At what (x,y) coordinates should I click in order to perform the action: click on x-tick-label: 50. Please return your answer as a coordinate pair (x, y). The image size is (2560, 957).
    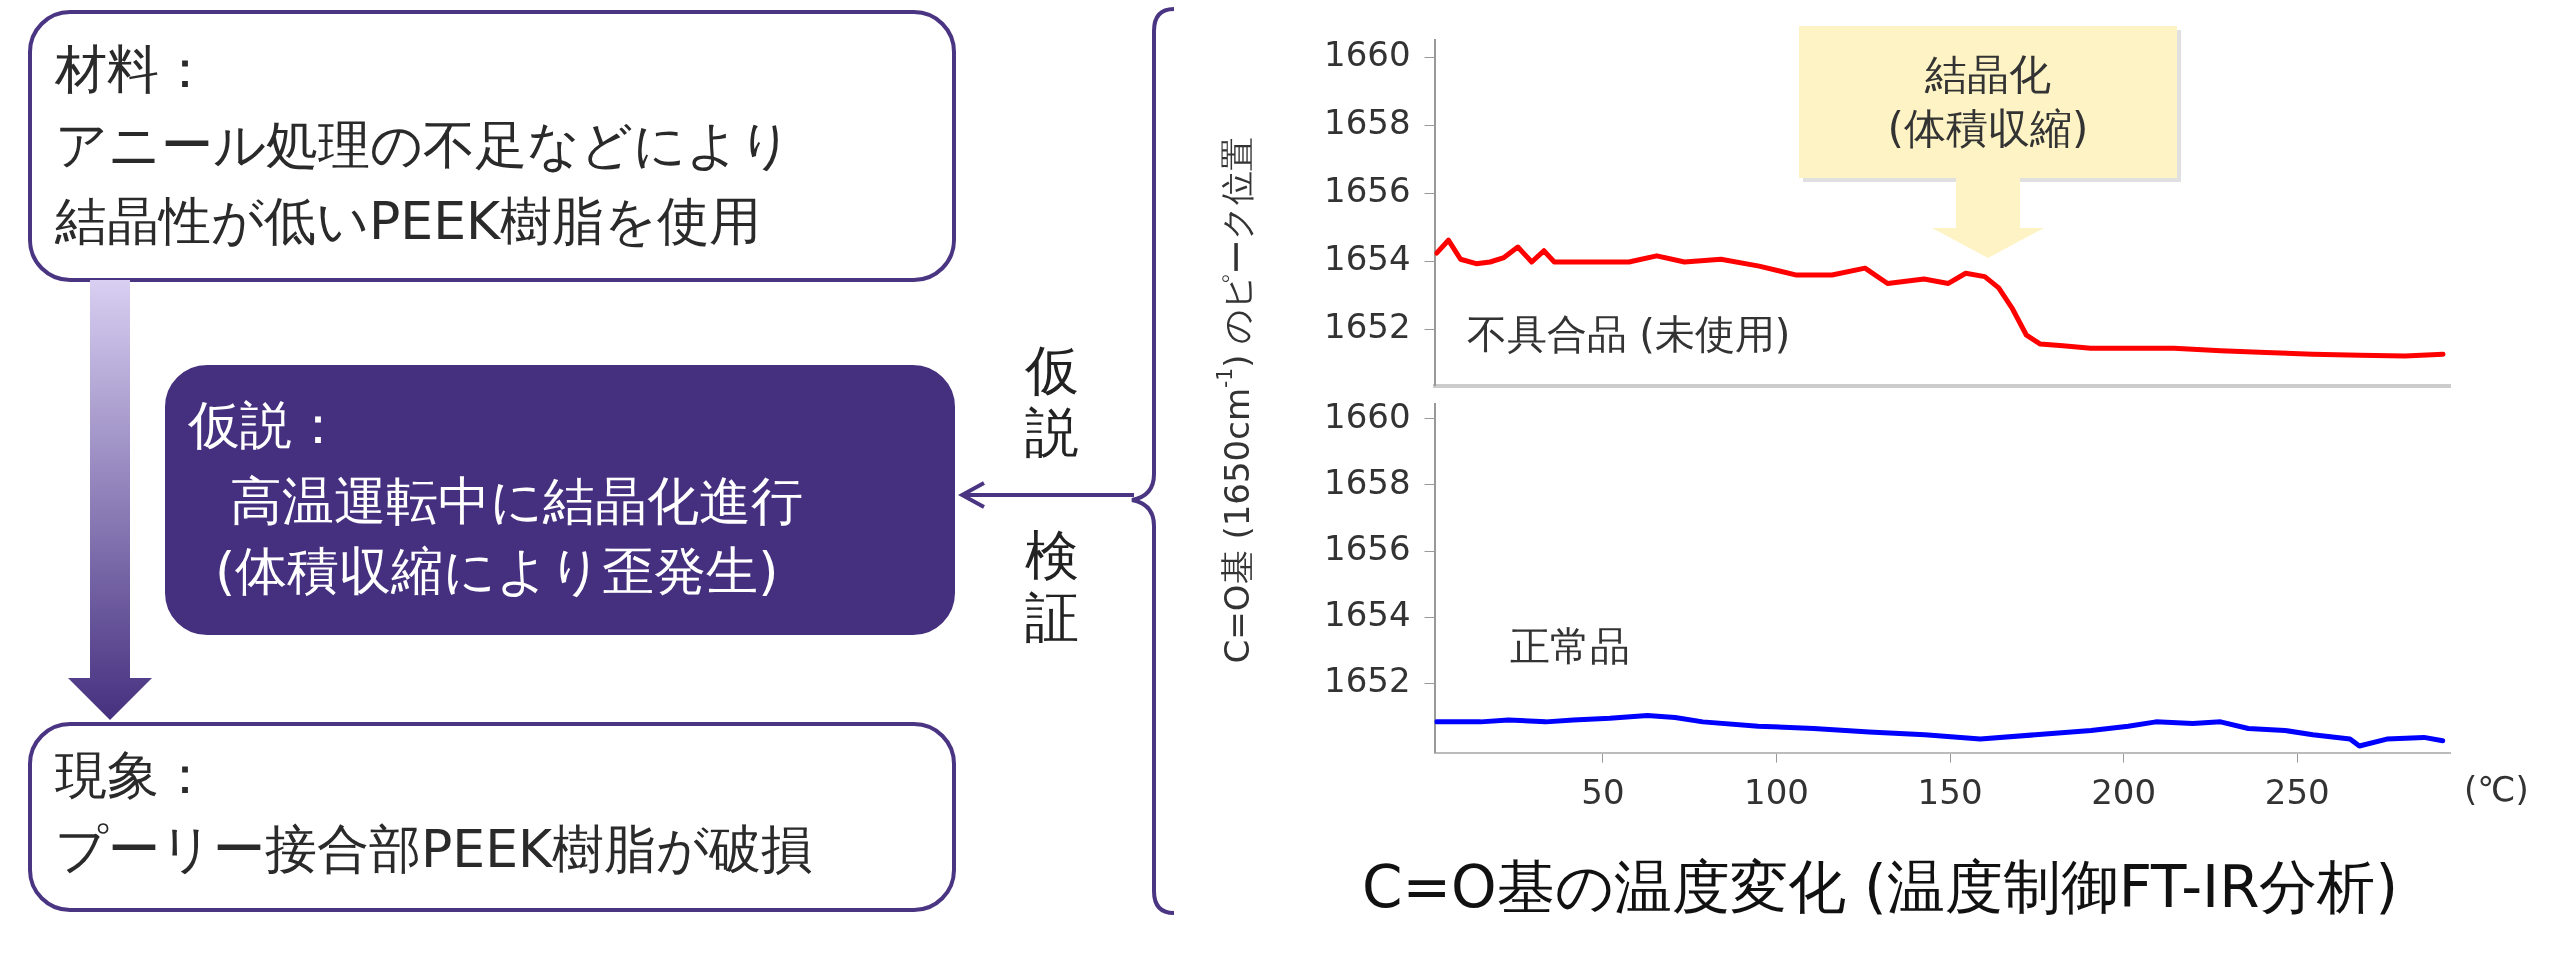
    Looking at the image, I should click on (1603, 791).